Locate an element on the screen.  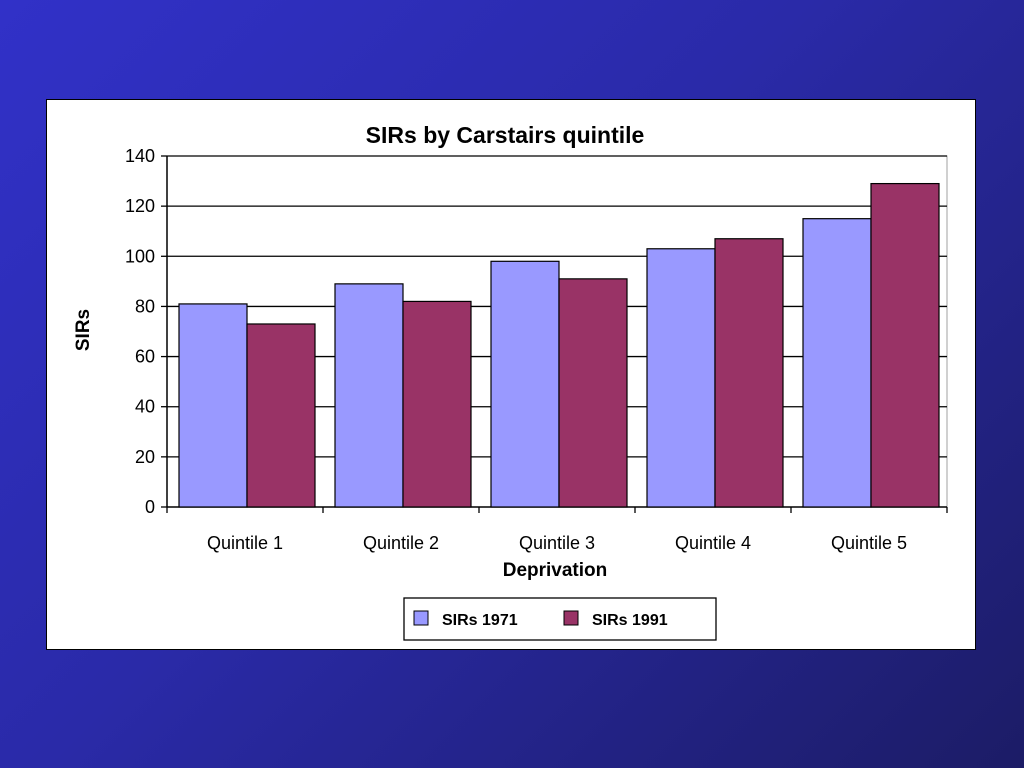
y-tick-label: 140 is located at coordinates (140, 156).